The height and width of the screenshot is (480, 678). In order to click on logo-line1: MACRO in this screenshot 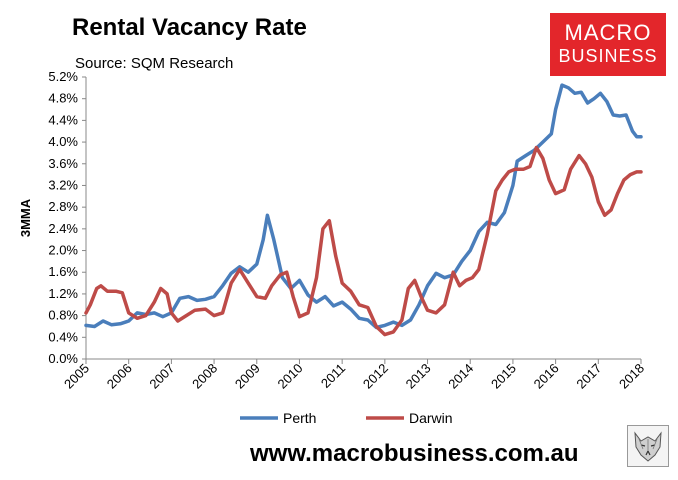, I will do `click(608, 32)`.